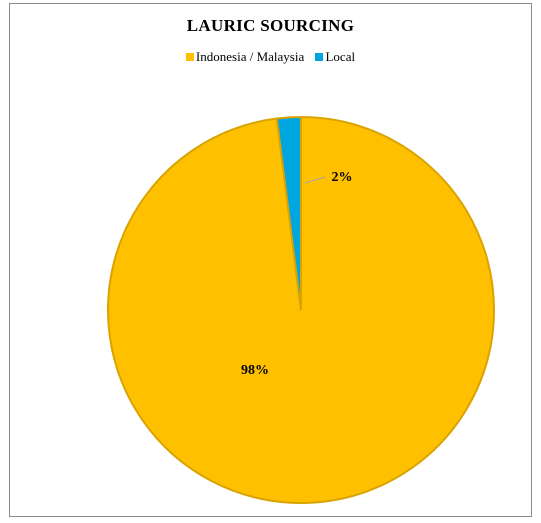  What do you see at coordinates (319, 57) in the screenshot?
I see `legend-swatch-local` at bounding box center [319, 57].